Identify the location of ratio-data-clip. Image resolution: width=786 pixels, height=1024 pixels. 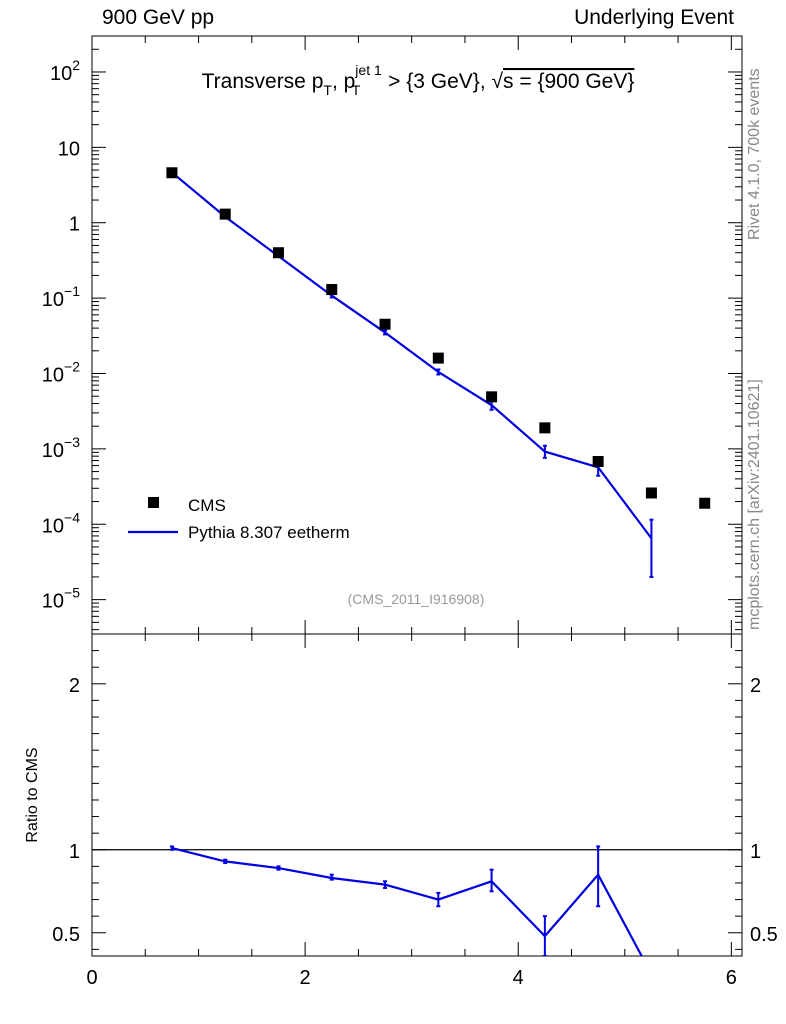
(406, 900).